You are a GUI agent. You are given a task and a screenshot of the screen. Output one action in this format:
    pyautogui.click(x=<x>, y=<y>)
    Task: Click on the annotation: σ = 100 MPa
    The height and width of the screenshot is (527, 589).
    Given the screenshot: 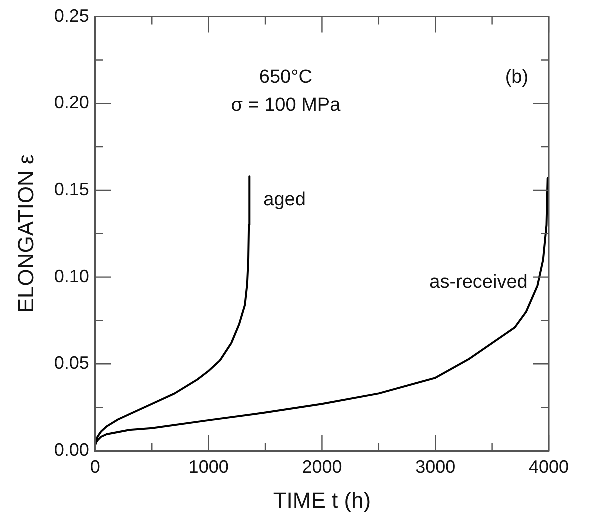 What is the action you would take?
    pyautogui.click(x=286, y=105)
    